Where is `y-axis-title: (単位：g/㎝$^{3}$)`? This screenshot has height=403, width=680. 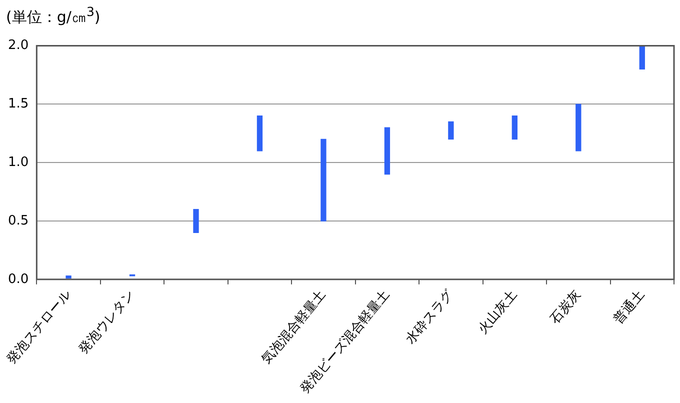 y-axis-title: (単位：g/㎝$^{3}$) is located at coordinates (53, 15).